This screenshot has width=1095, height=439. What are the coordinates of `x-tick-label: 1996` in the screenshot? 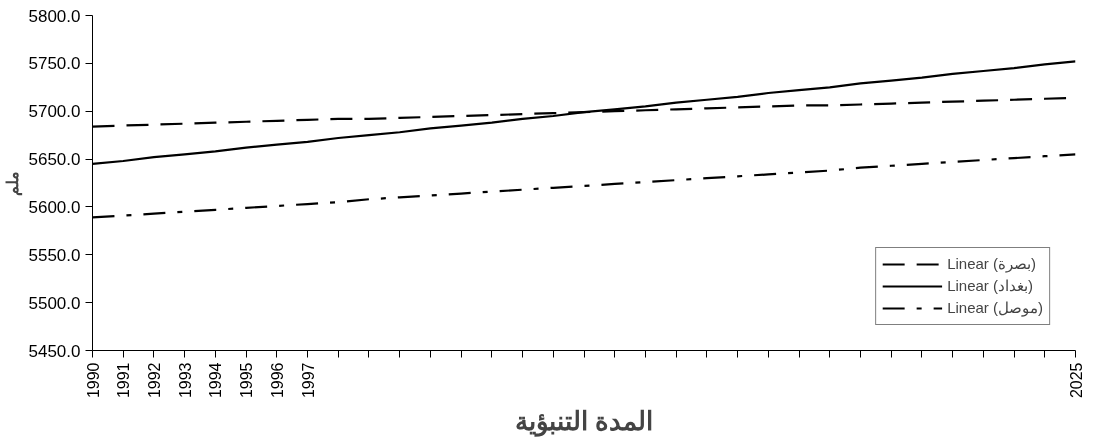 It's located at (277, 380).